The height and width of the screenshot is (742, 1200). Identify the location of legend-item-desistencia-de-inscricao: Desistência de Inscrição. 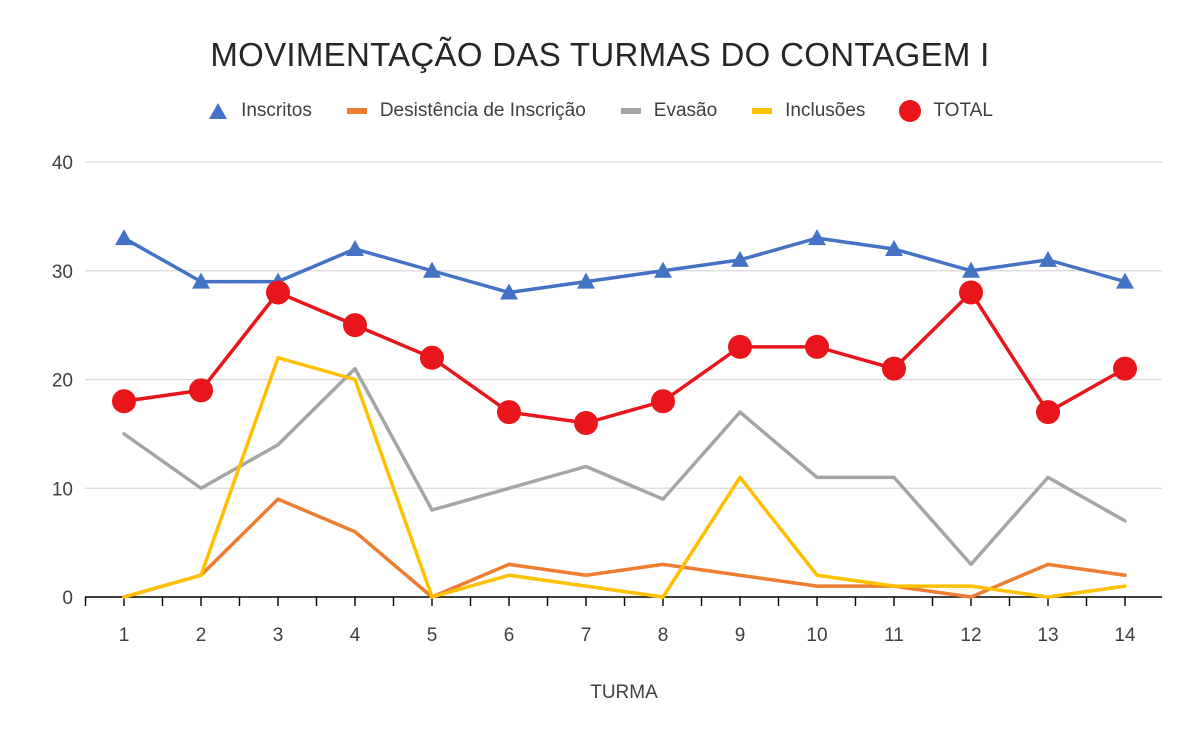
(466, 111).